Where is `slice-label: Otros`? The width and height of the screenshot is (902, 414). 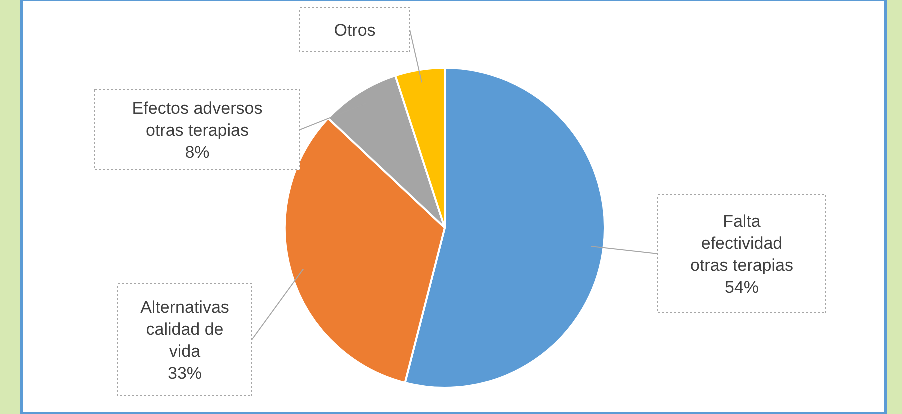 slice-label: Otros is located at coordinates (355, 30).